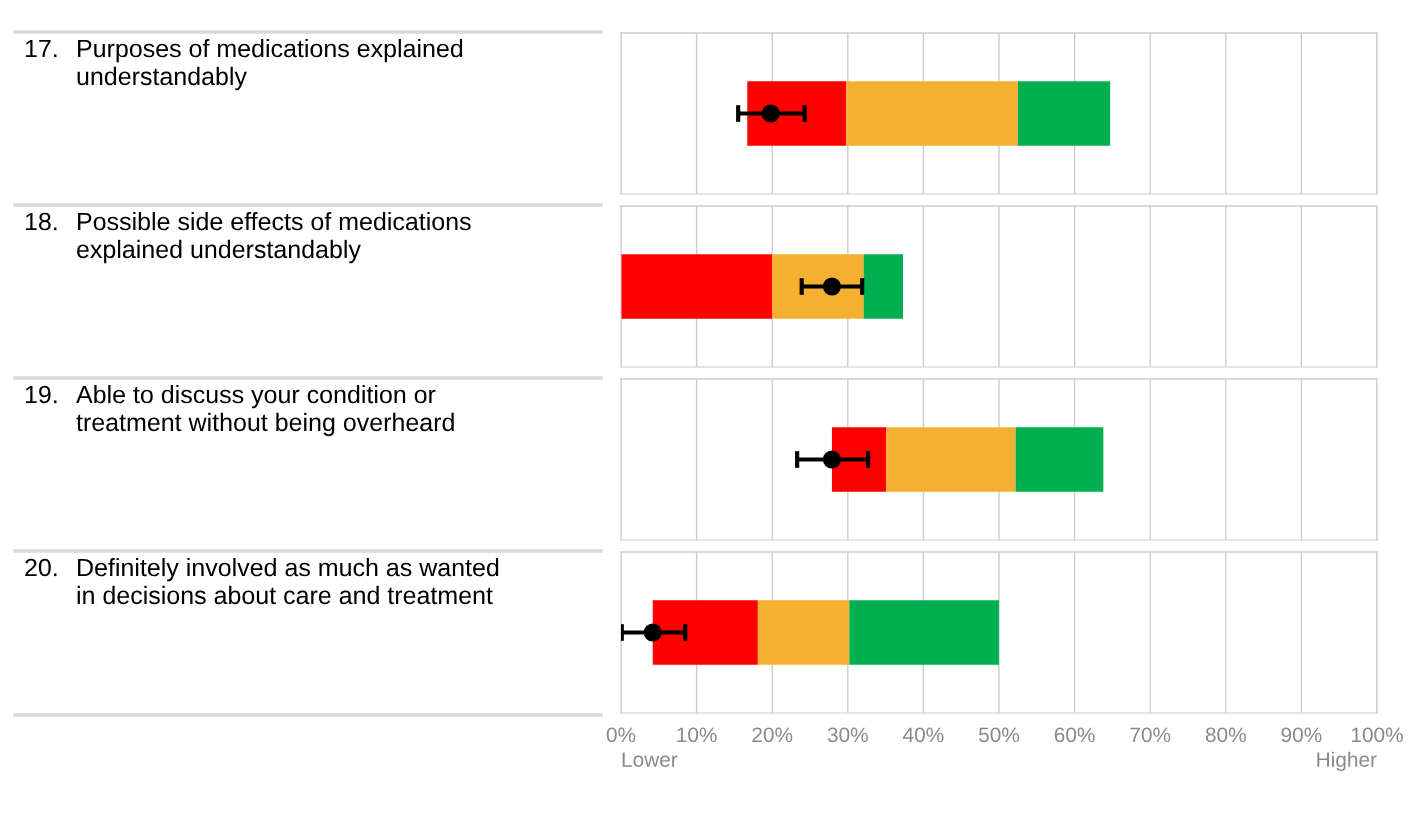 This screenshot has width=1427, height=820. Describe the element at coordinates (999, 735) in the screenshot. I see `x-tick-label: 50%` at that location.